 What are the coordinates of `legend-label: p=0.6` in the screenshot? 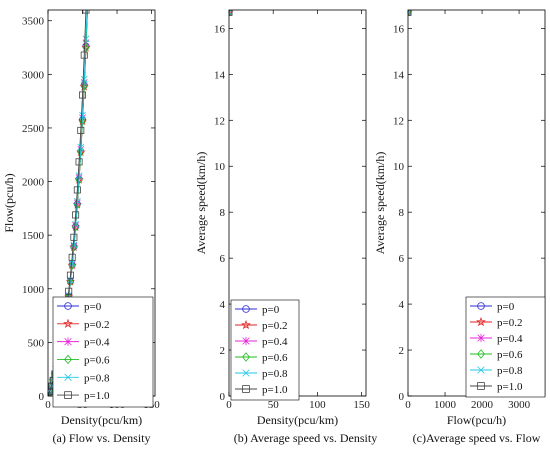 It's located at (97, 360).